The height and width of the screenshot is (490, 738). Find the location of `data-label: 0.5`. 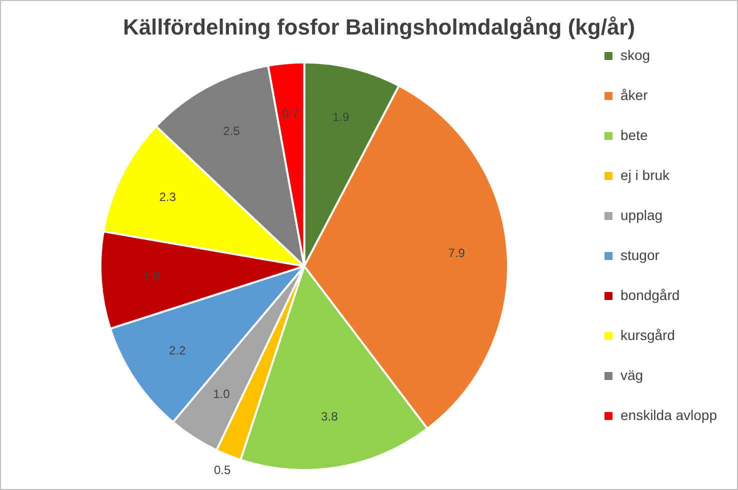

data-label: 0.5 is located at coordinates (222, 469).